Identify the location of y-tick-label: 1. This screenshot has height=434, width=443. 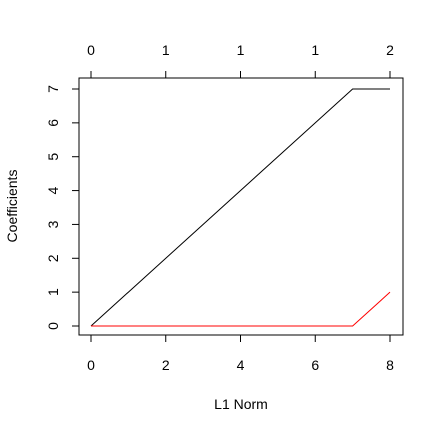
(53, 292).